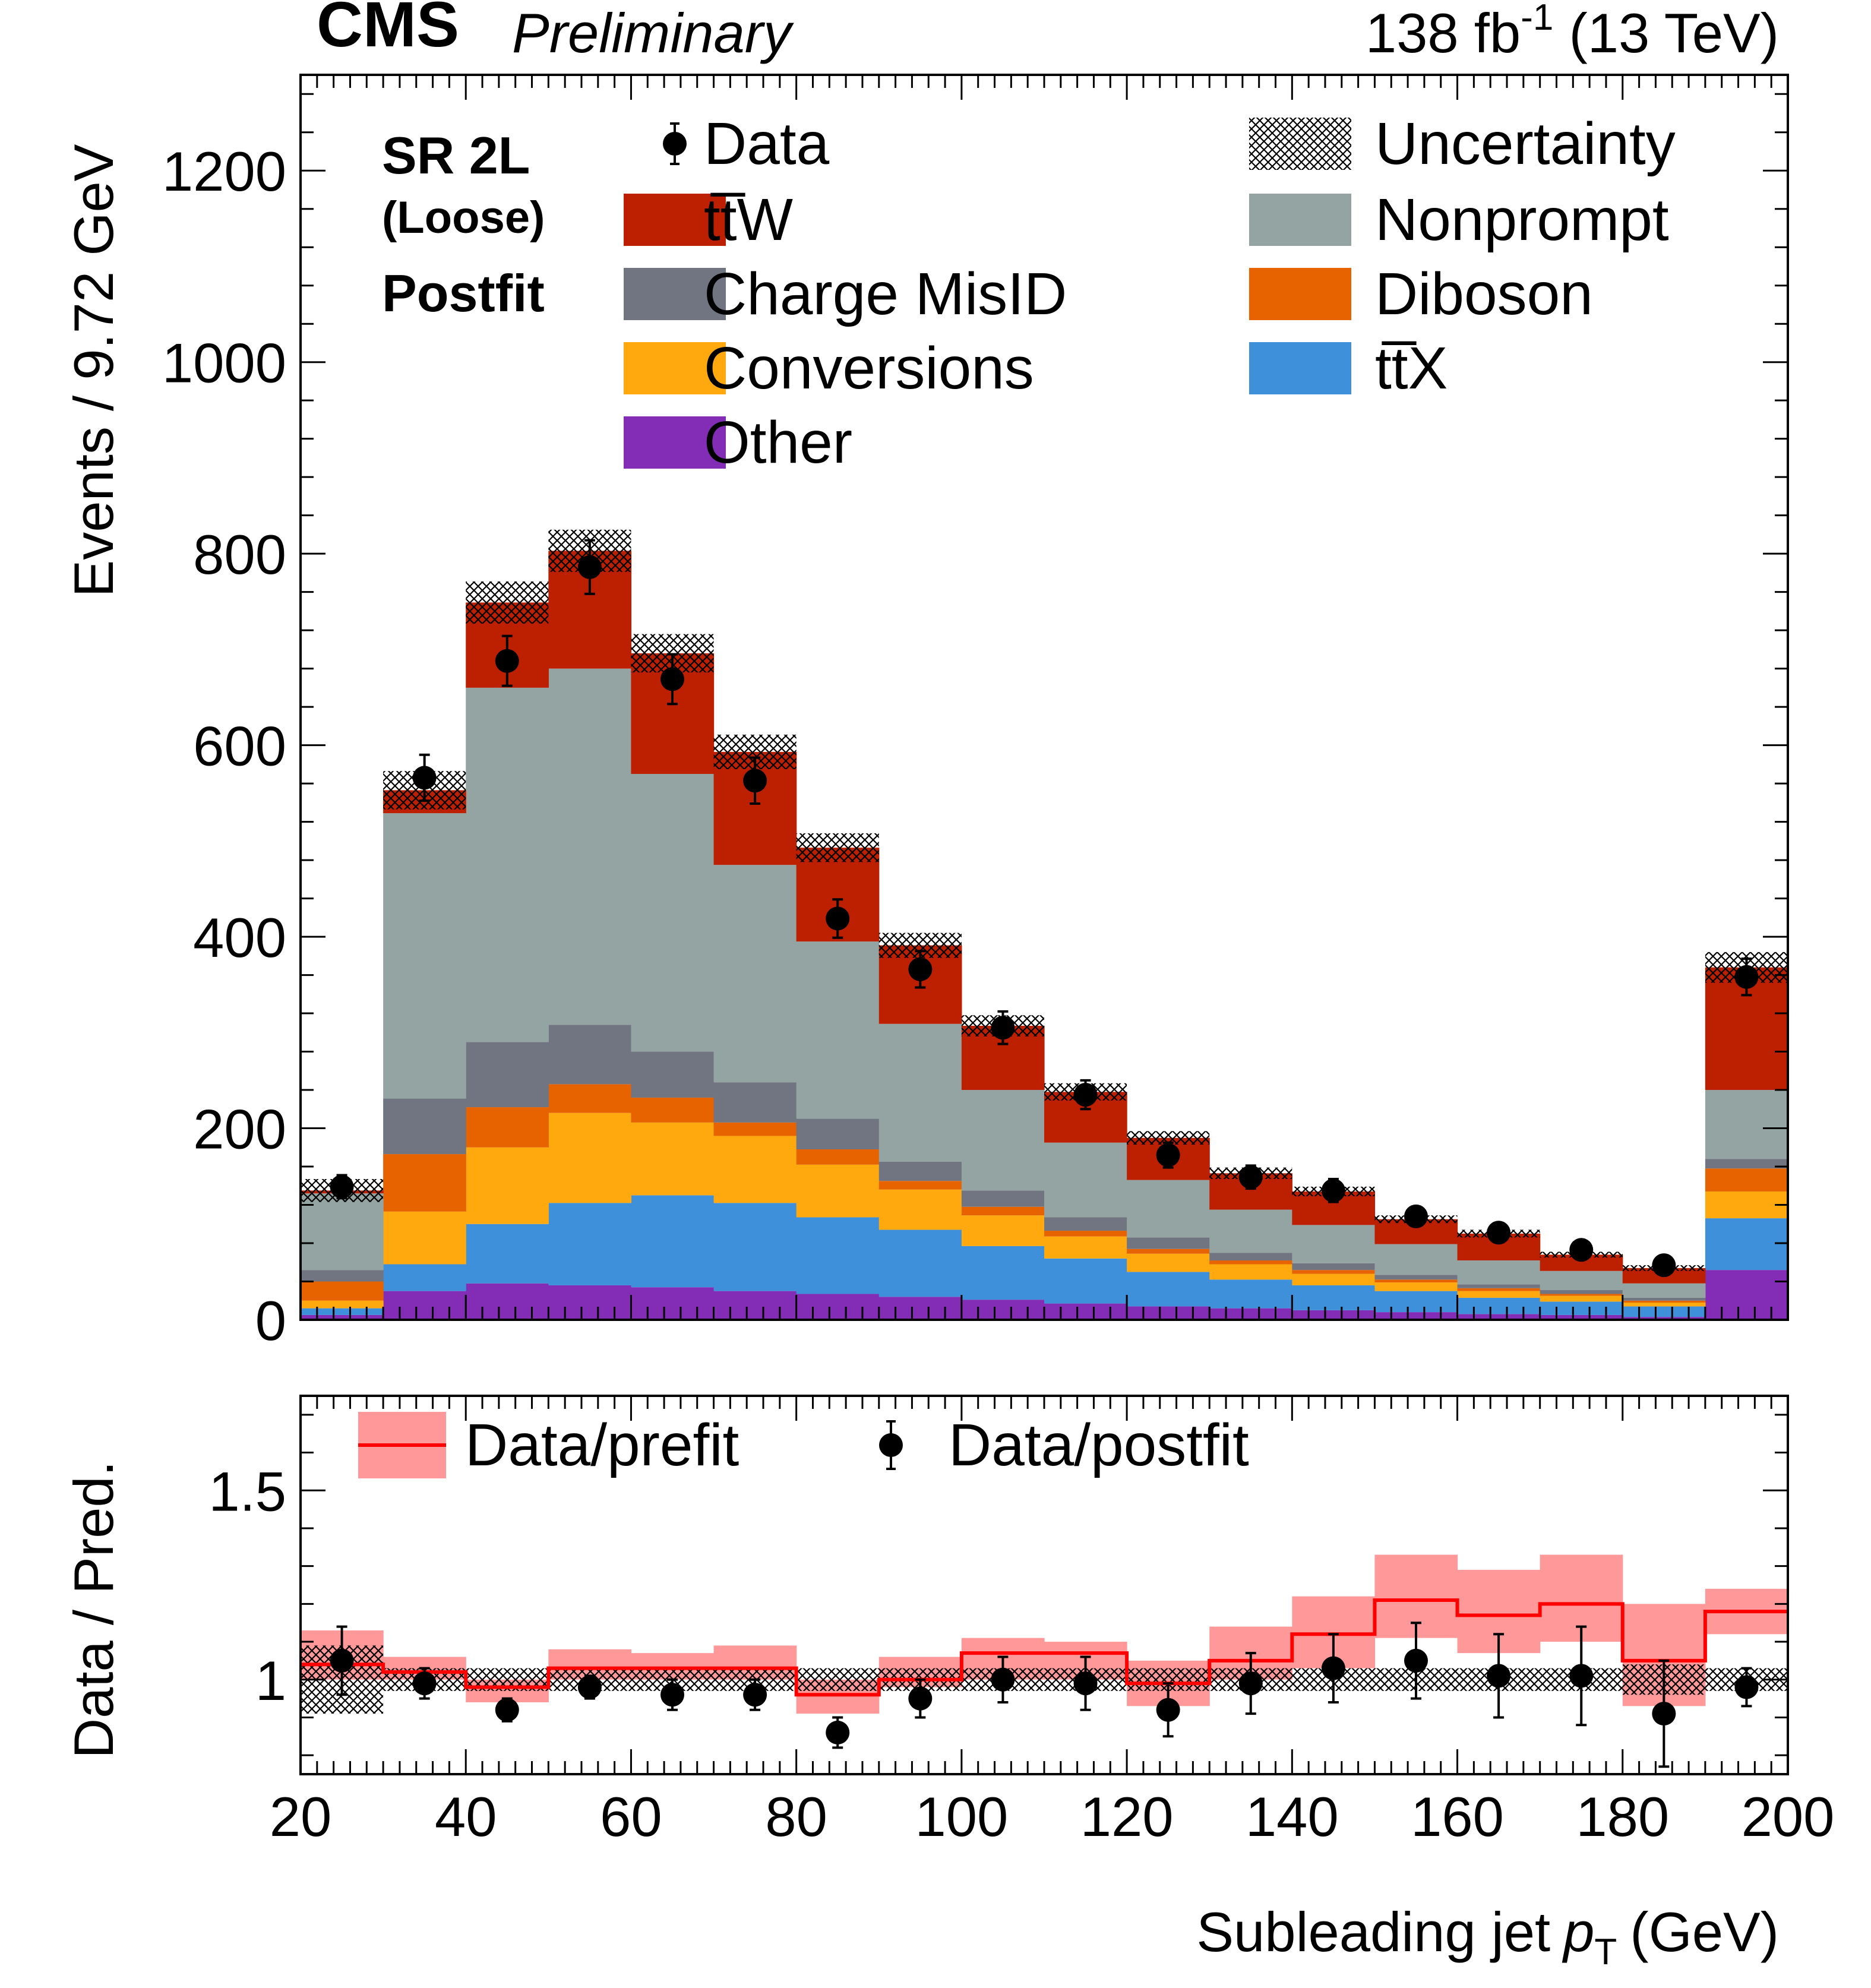 The height and width of the screenshot is (1988, 1871). Describe the element at coordinates (466, 1816) in the screenshot. I see `x-tick-label: 40` at that location.